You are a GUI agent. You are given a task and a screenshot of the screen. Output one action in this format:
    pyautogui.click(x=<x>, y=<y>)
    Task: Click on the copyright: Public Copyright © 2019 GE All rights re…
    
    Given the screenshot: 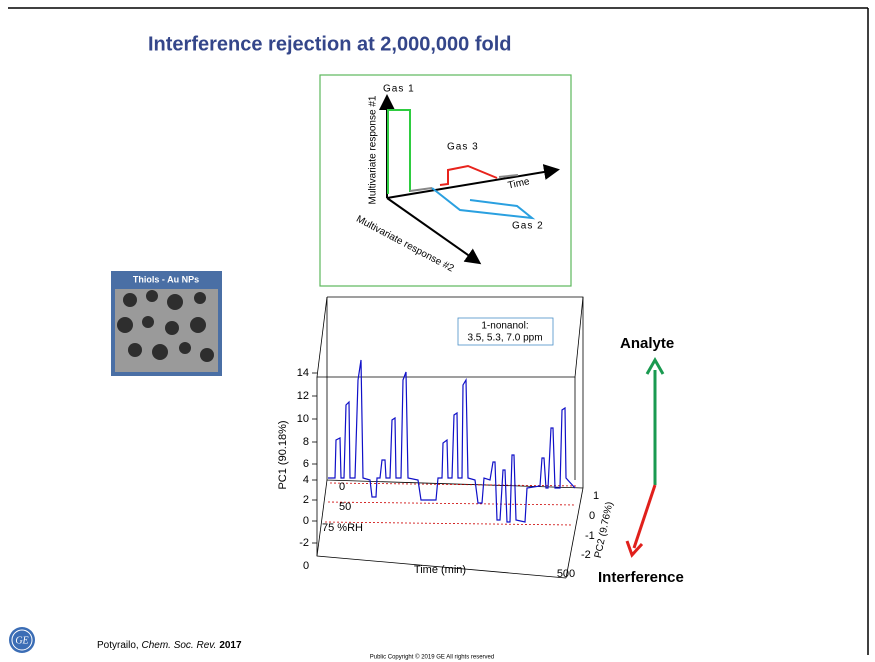 What is the action you would take?
    pyautogui.click(x=432, y=657)
    